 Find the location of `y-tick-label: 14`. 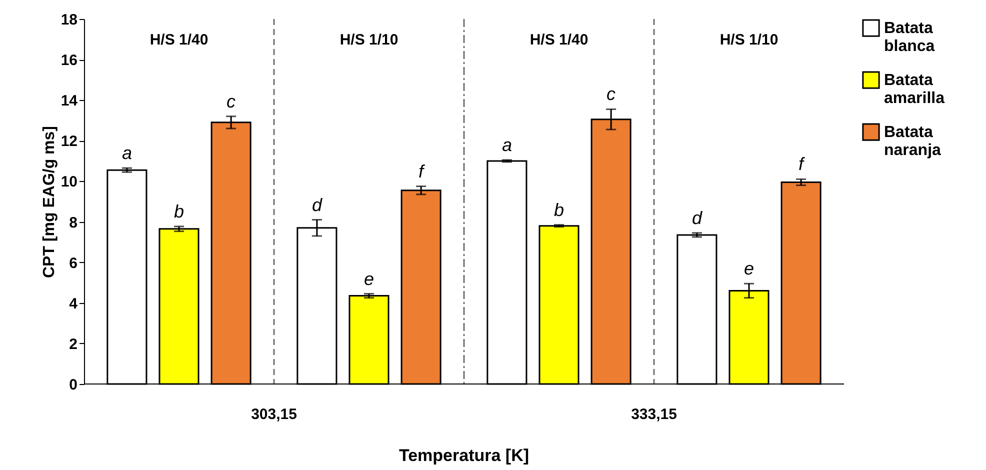

y-tick-label: 14 is located at coordinates (69, 101).